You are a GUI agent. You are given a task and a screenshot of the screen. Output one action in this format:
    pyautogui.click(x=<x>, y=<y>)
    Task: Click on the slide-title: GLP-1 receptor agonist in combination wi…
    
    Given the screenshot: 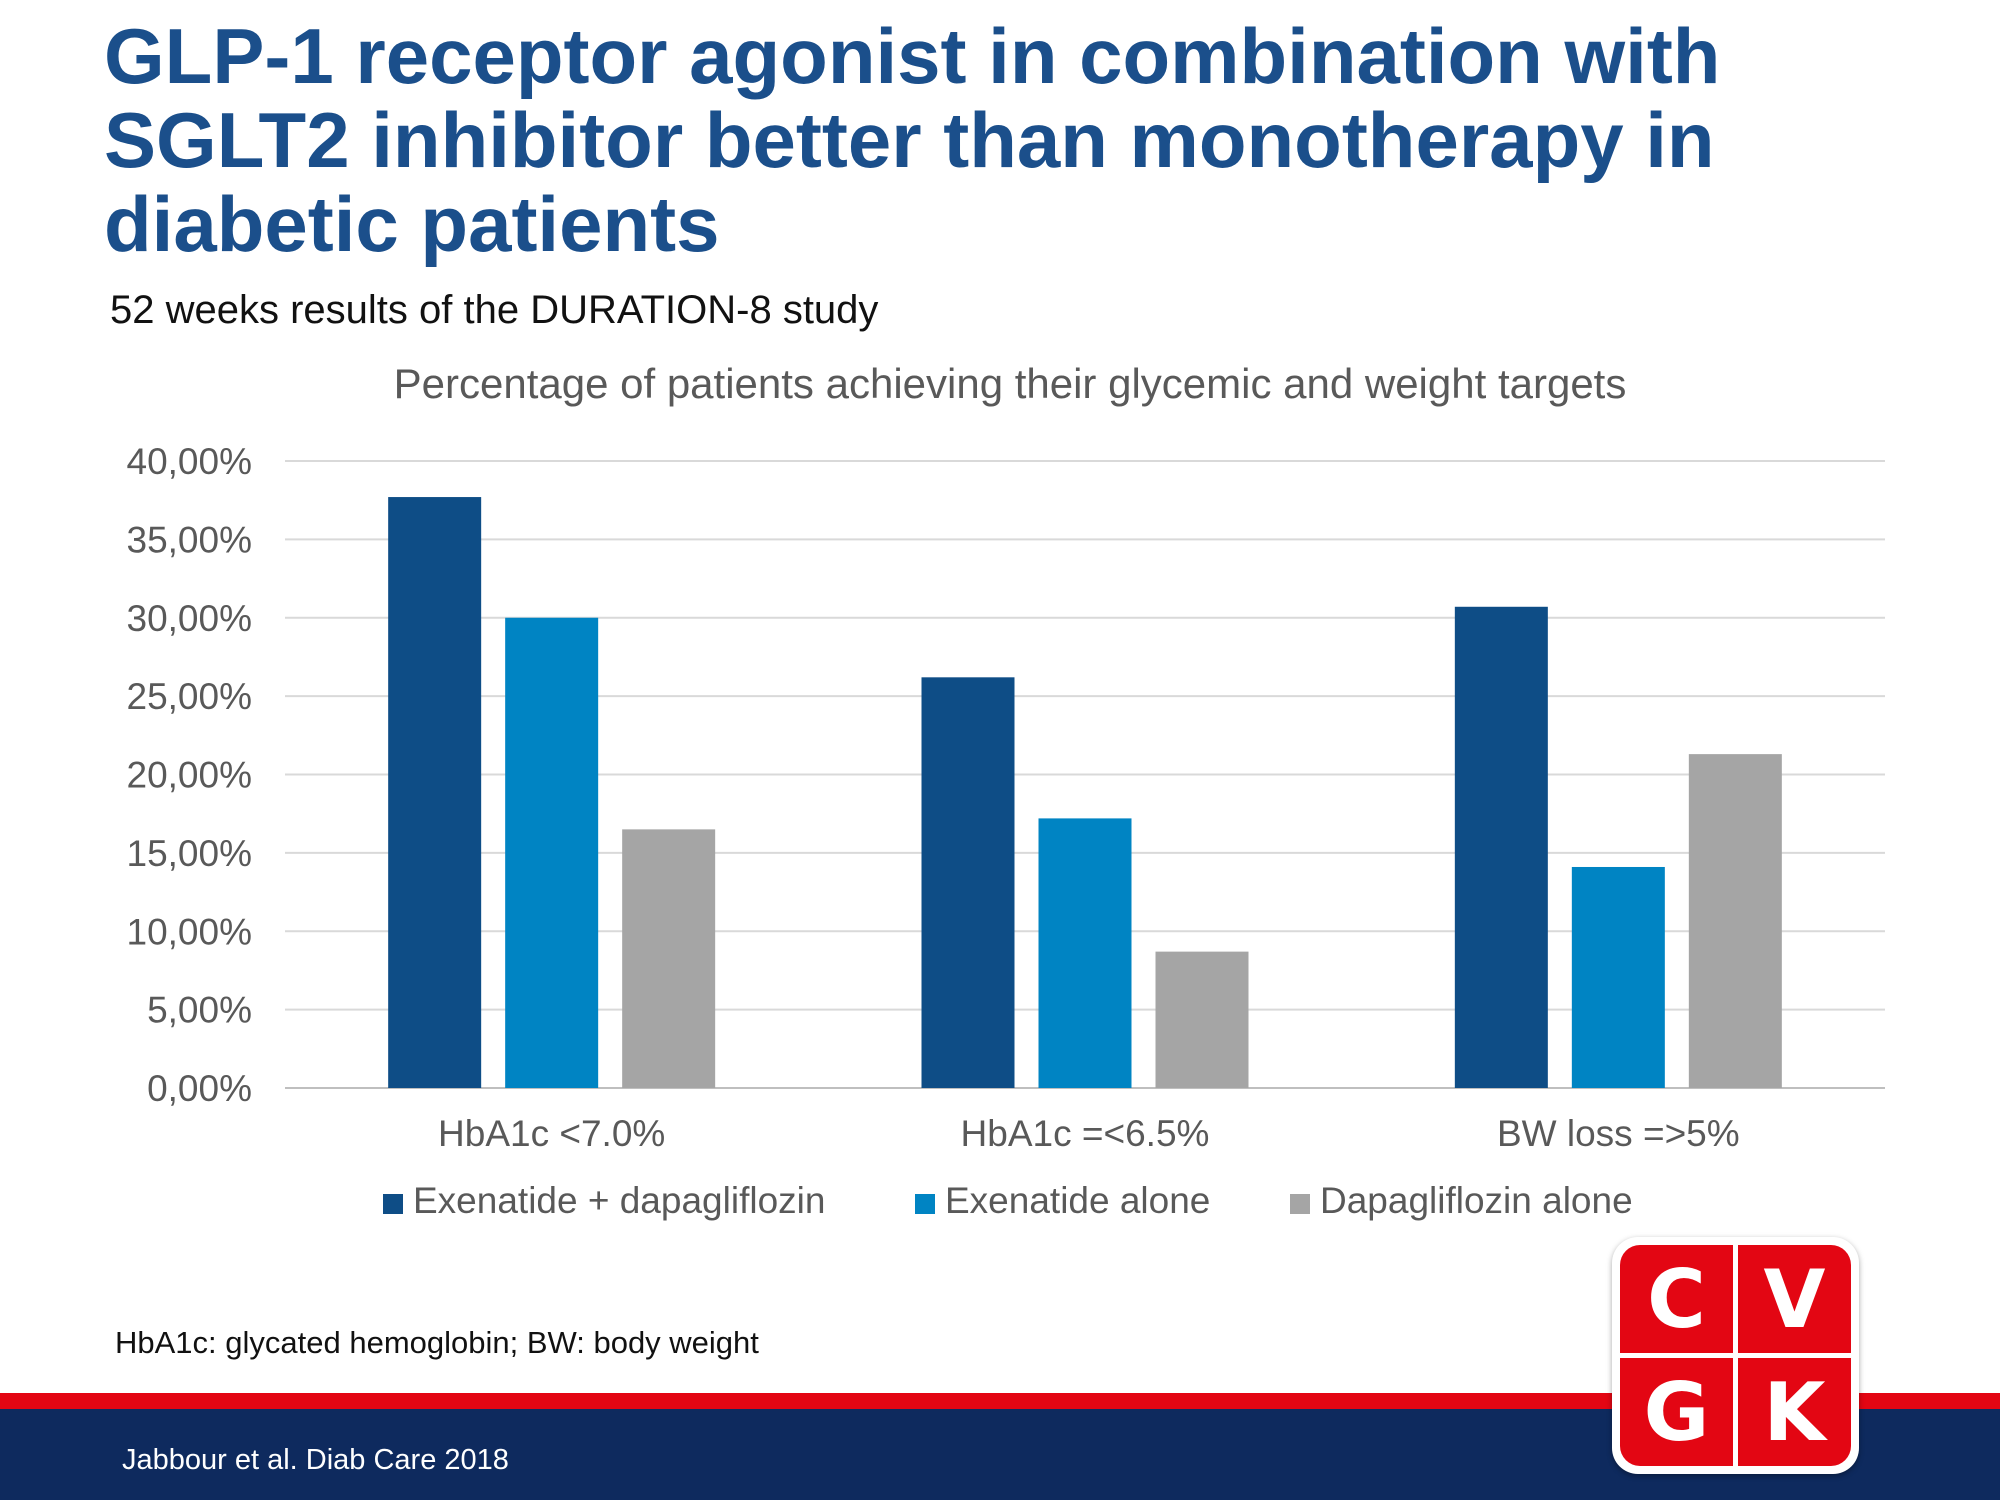 What is the action you would take?
    pyautogui.click(x=912, y=140)
    